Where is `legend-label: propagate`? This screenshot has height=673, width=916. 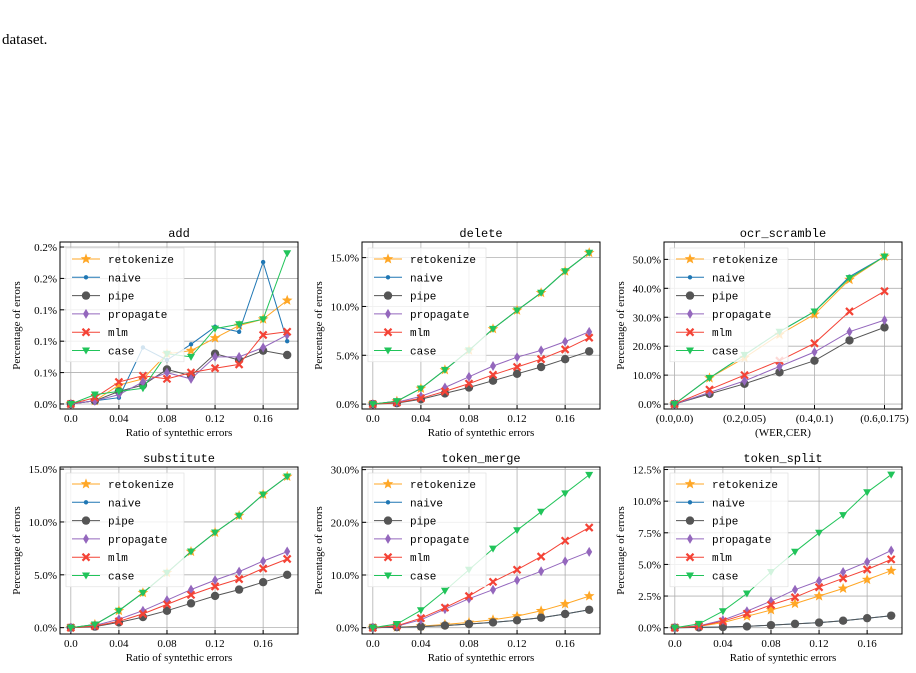
legend-label: propagate is located at coordinates (439, 316).